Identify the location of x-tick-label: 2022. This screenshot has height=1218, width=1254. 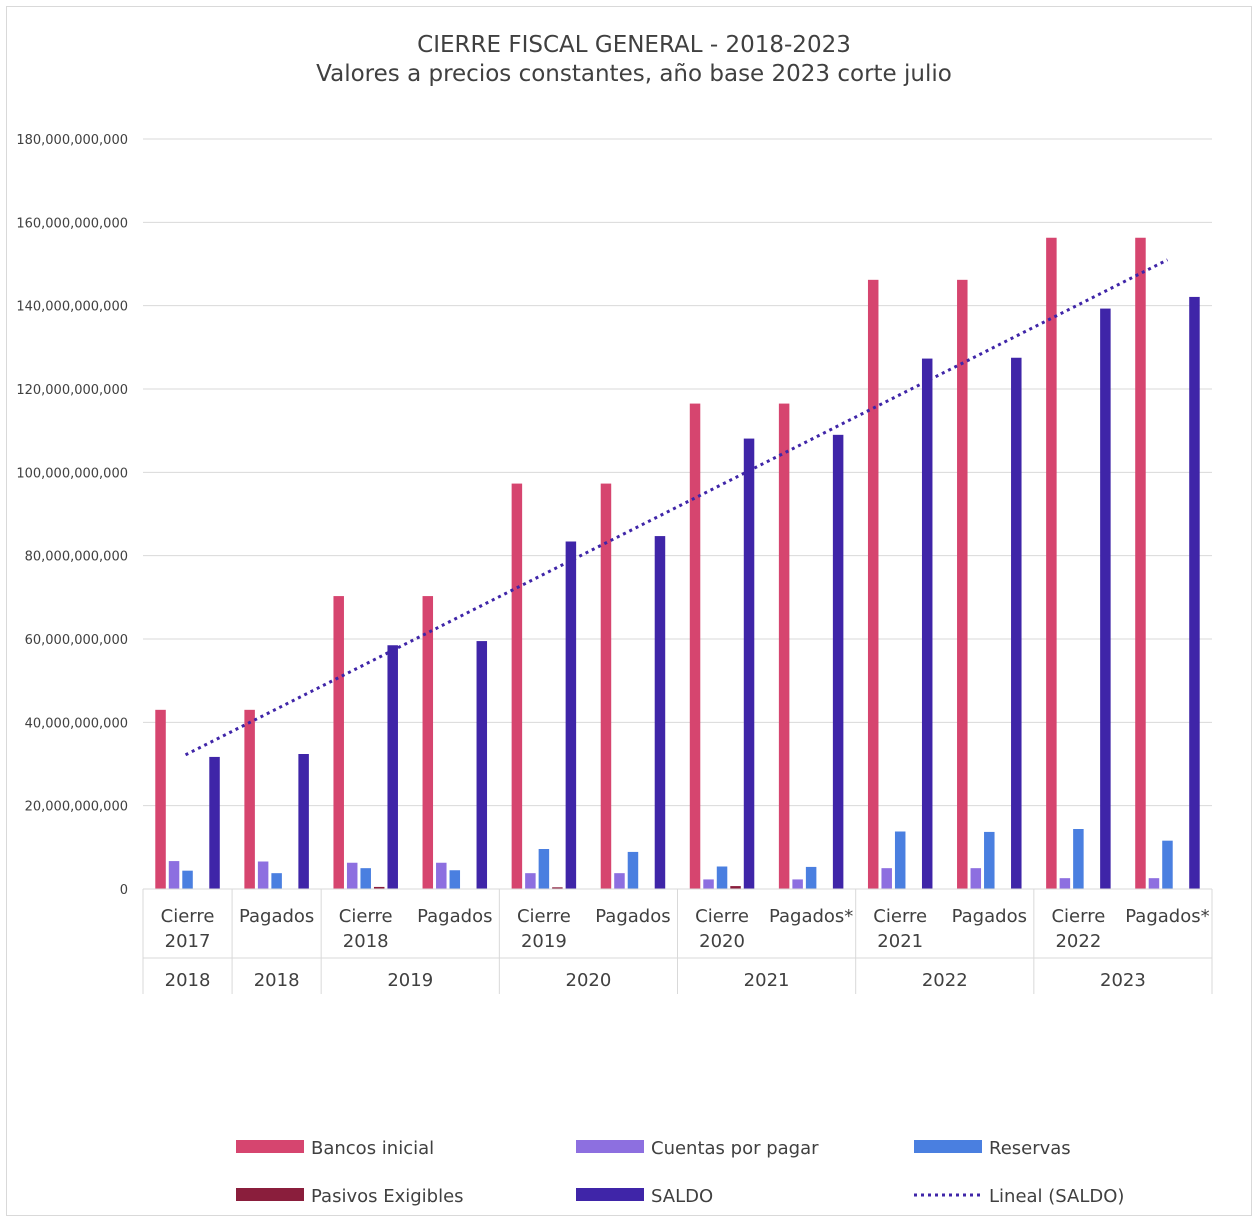
(1078, 941).